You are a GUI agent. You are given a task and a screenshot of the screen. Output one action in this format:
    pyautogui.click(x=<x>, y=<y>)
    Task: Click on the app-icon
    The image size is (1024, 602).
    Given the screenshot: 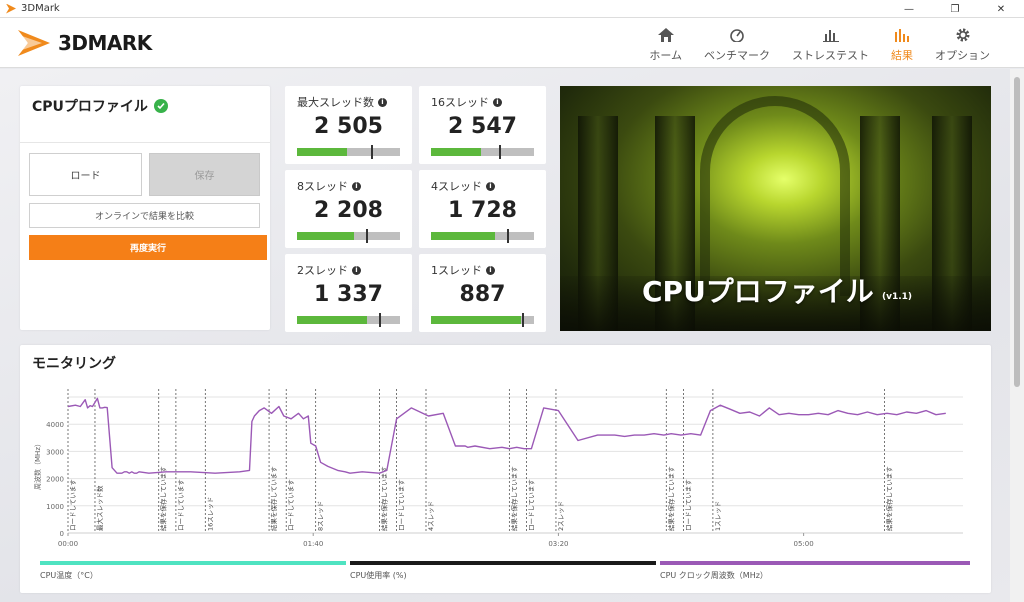 What is the action you would take?
    pyautogui.click(x=11, y=8)
    